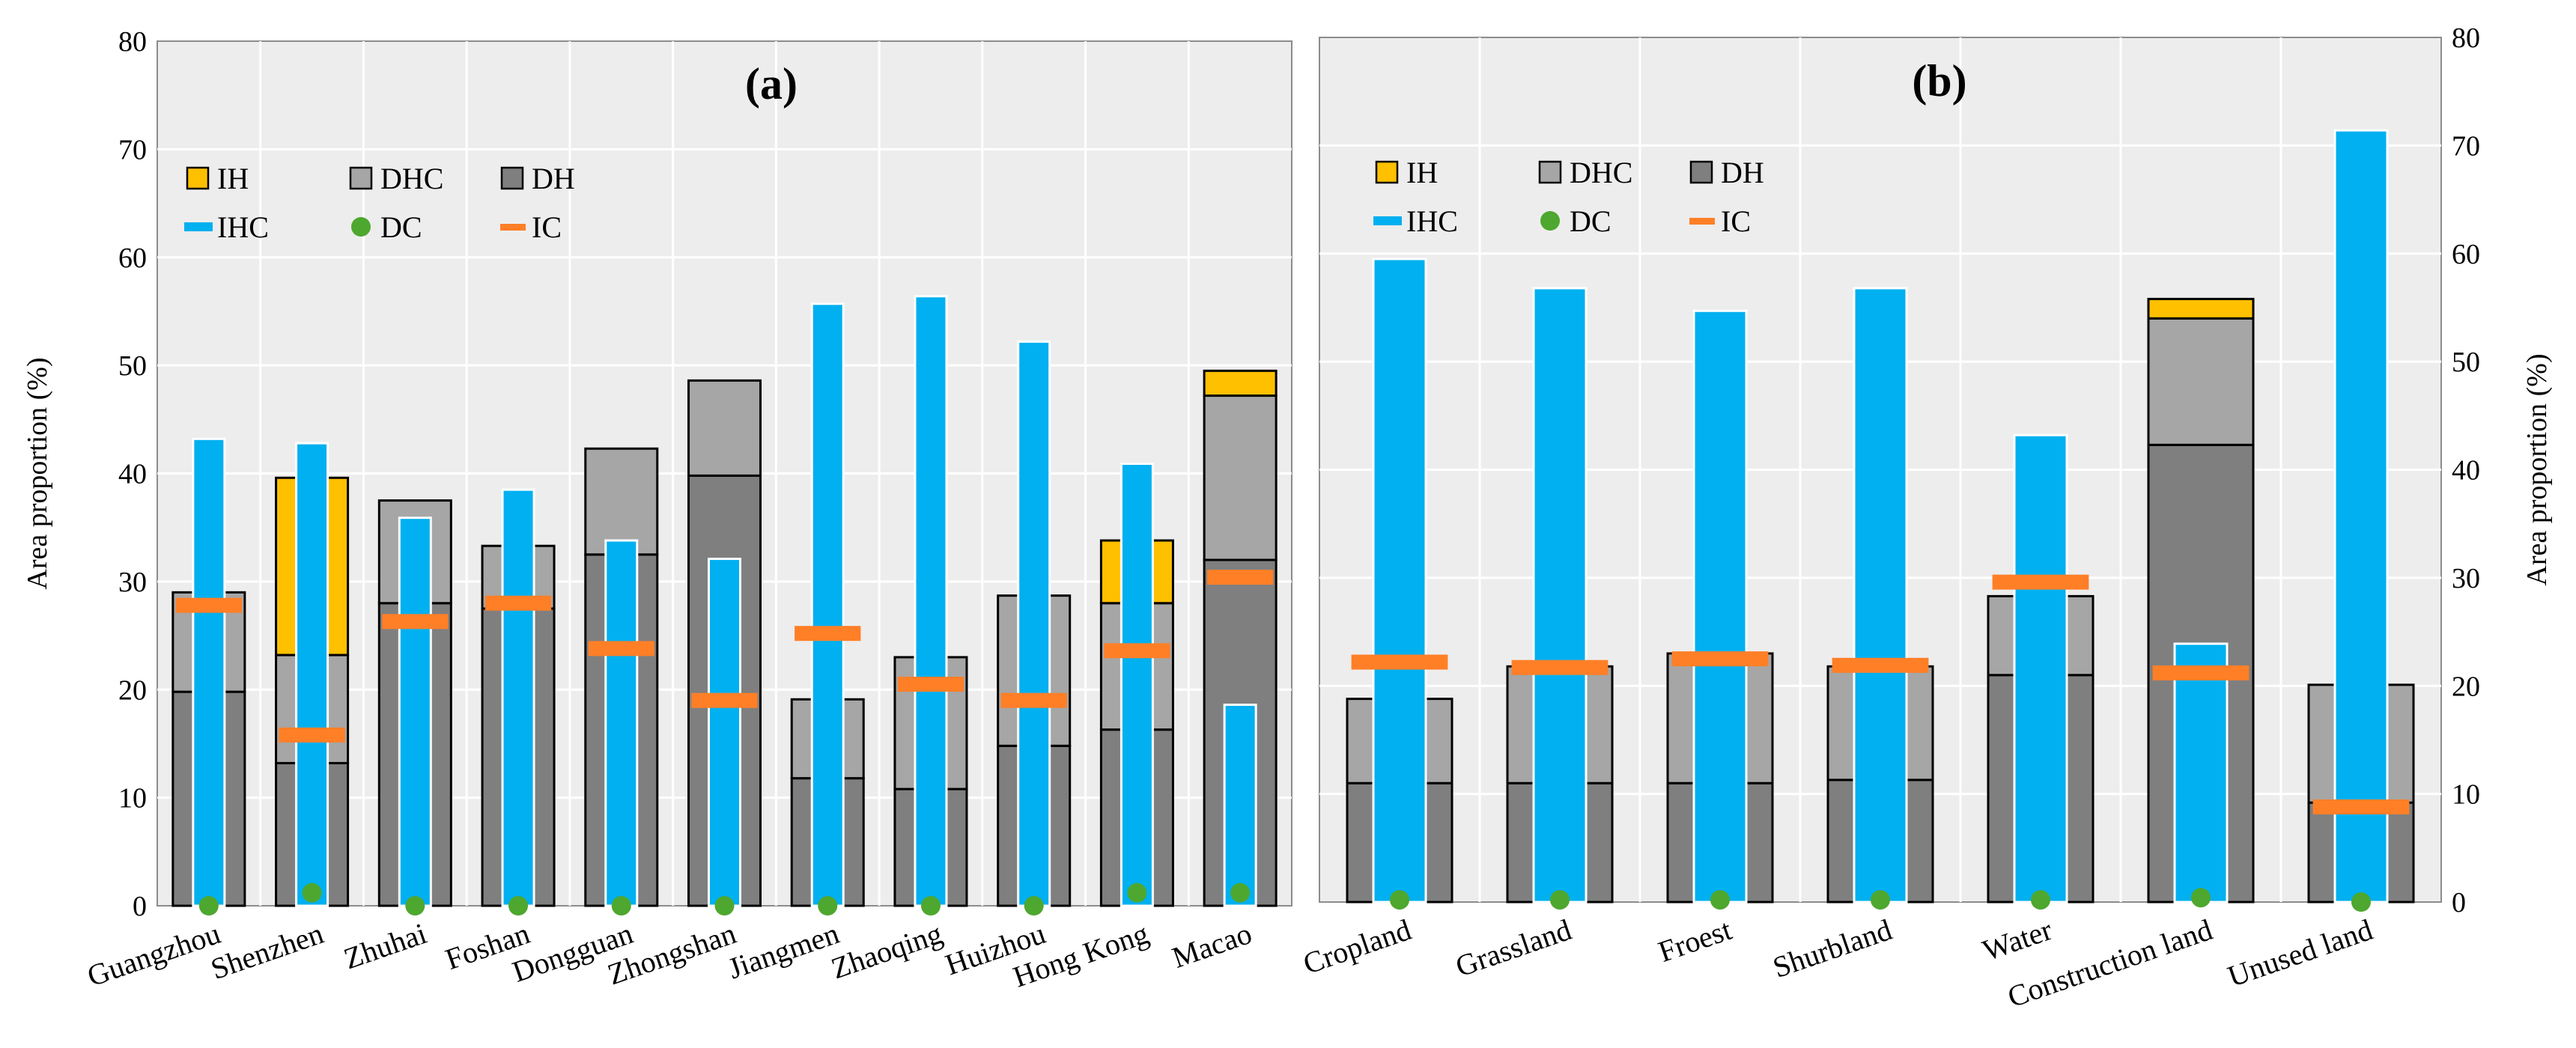 The width and height of the screenshot is (2576, 1048). I want to click on y-tick-label: 70, so click(2466, 146).